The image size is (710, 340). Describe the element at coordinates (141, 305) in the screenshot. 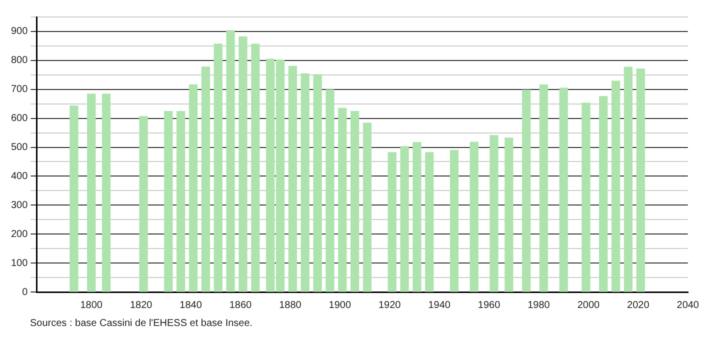

I see `x-tick-label: 1820` at that location.